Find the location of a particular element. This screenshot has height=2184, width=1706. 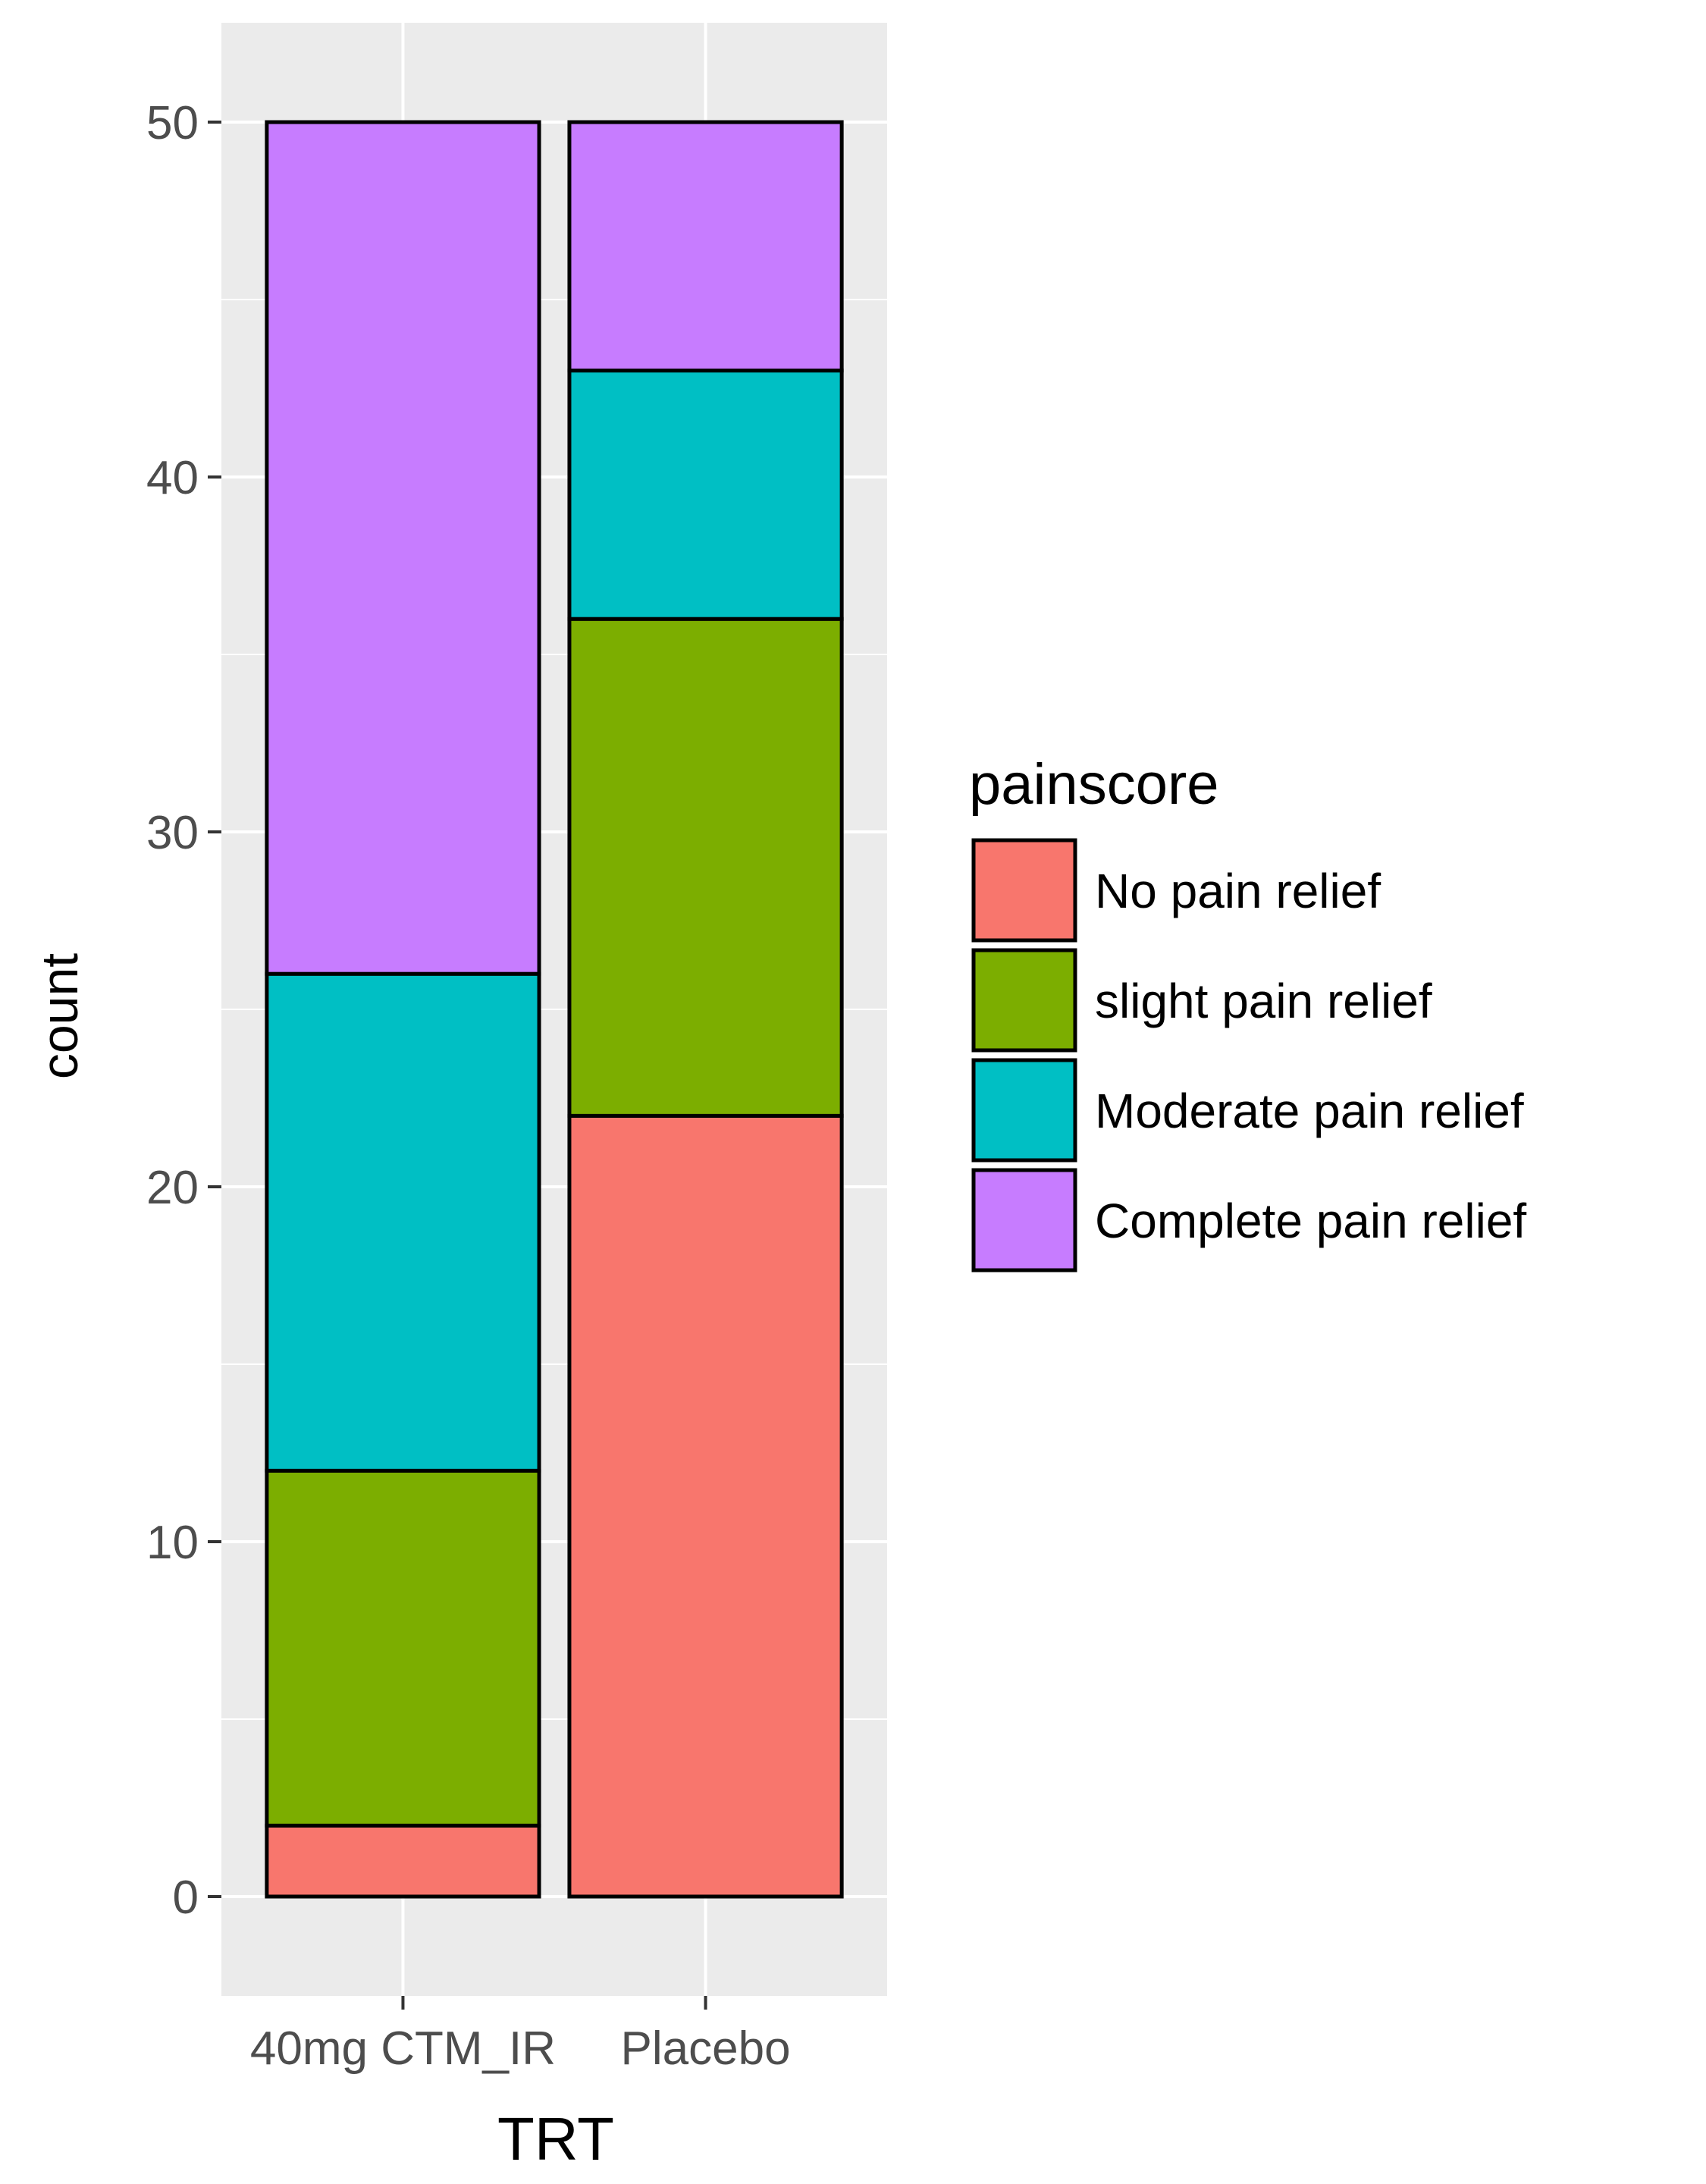

y-axis-title: count is located at coordinates (60, 1016).